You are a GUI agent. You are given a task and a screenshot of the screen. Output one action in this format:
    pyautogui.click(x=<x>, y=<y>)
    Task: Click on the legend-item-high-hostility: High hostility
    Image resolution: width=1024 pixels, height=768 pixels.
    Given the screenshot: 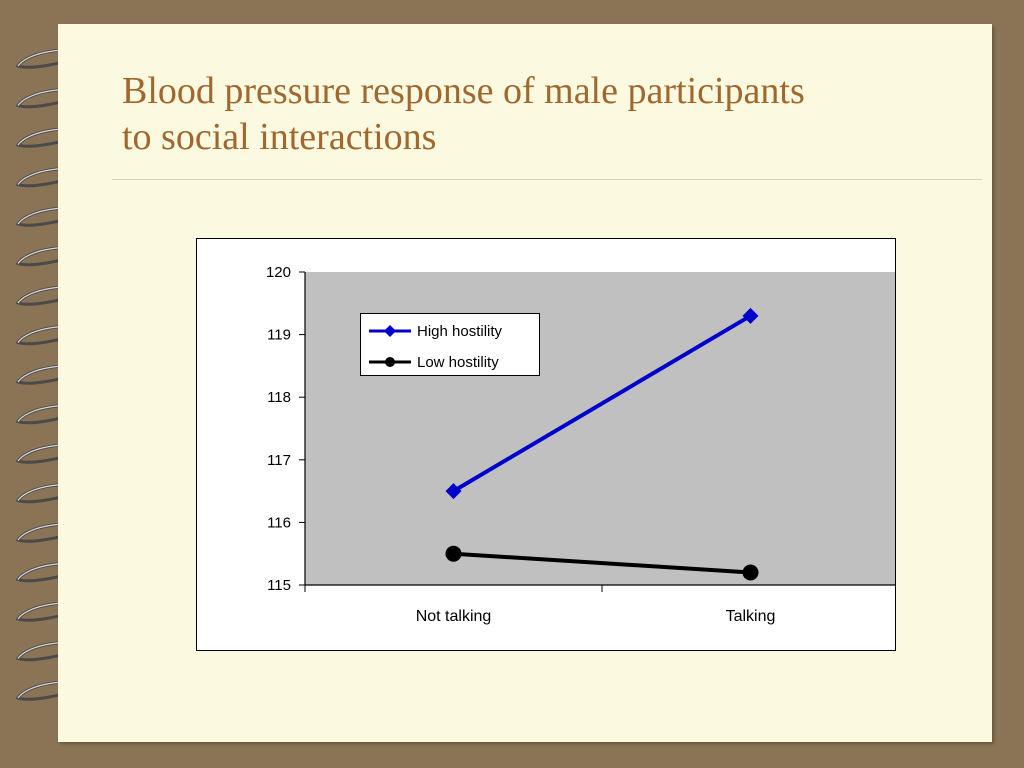 What is the action you would take?
    pyautogui.click(x=434, y=331)
    